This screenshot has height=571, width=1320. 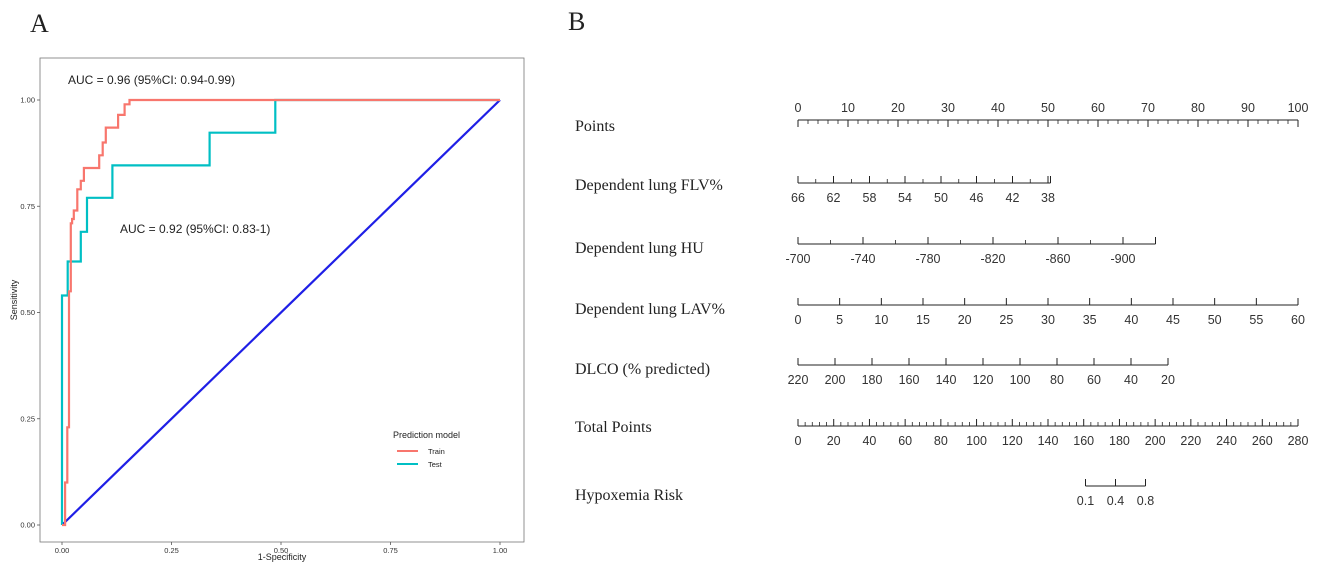 What do you see at coordinates (281, 550) in the screenshot?
I see `x-tick-label: 0.50` at bounding box center [281, 550].